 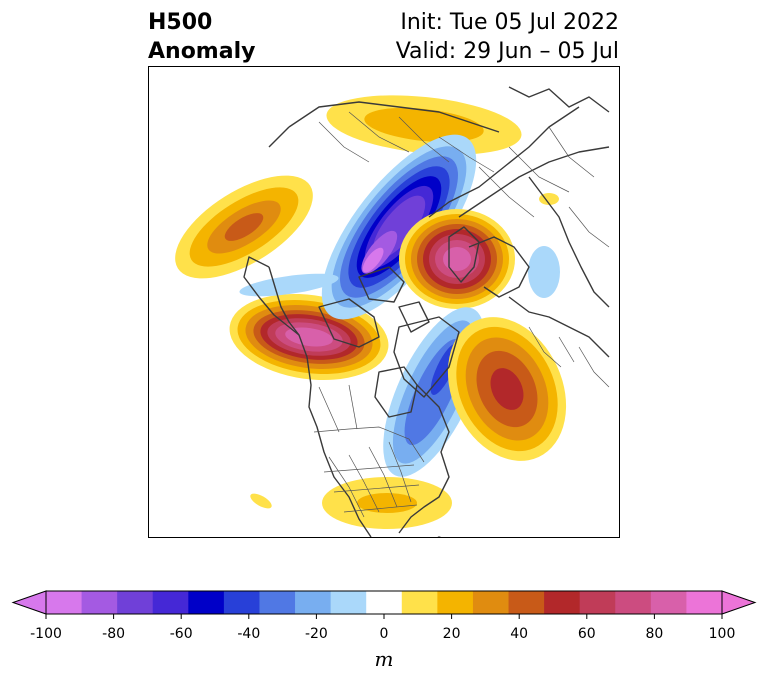 What do you see at coordinates (316, 634) in the screenshot?
I see `colorbar-tick-label: -20` at bounding box center [316, 634].